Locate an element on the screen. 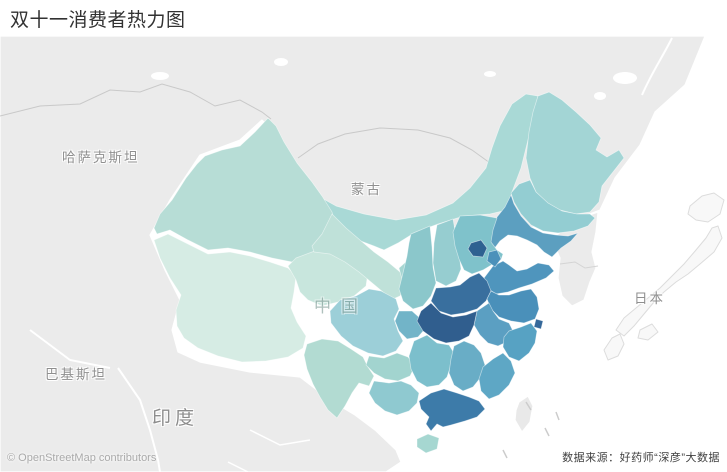 The height and width of the screenshot is (472, 727). province-guangxi is located at coordinates (394, 398).